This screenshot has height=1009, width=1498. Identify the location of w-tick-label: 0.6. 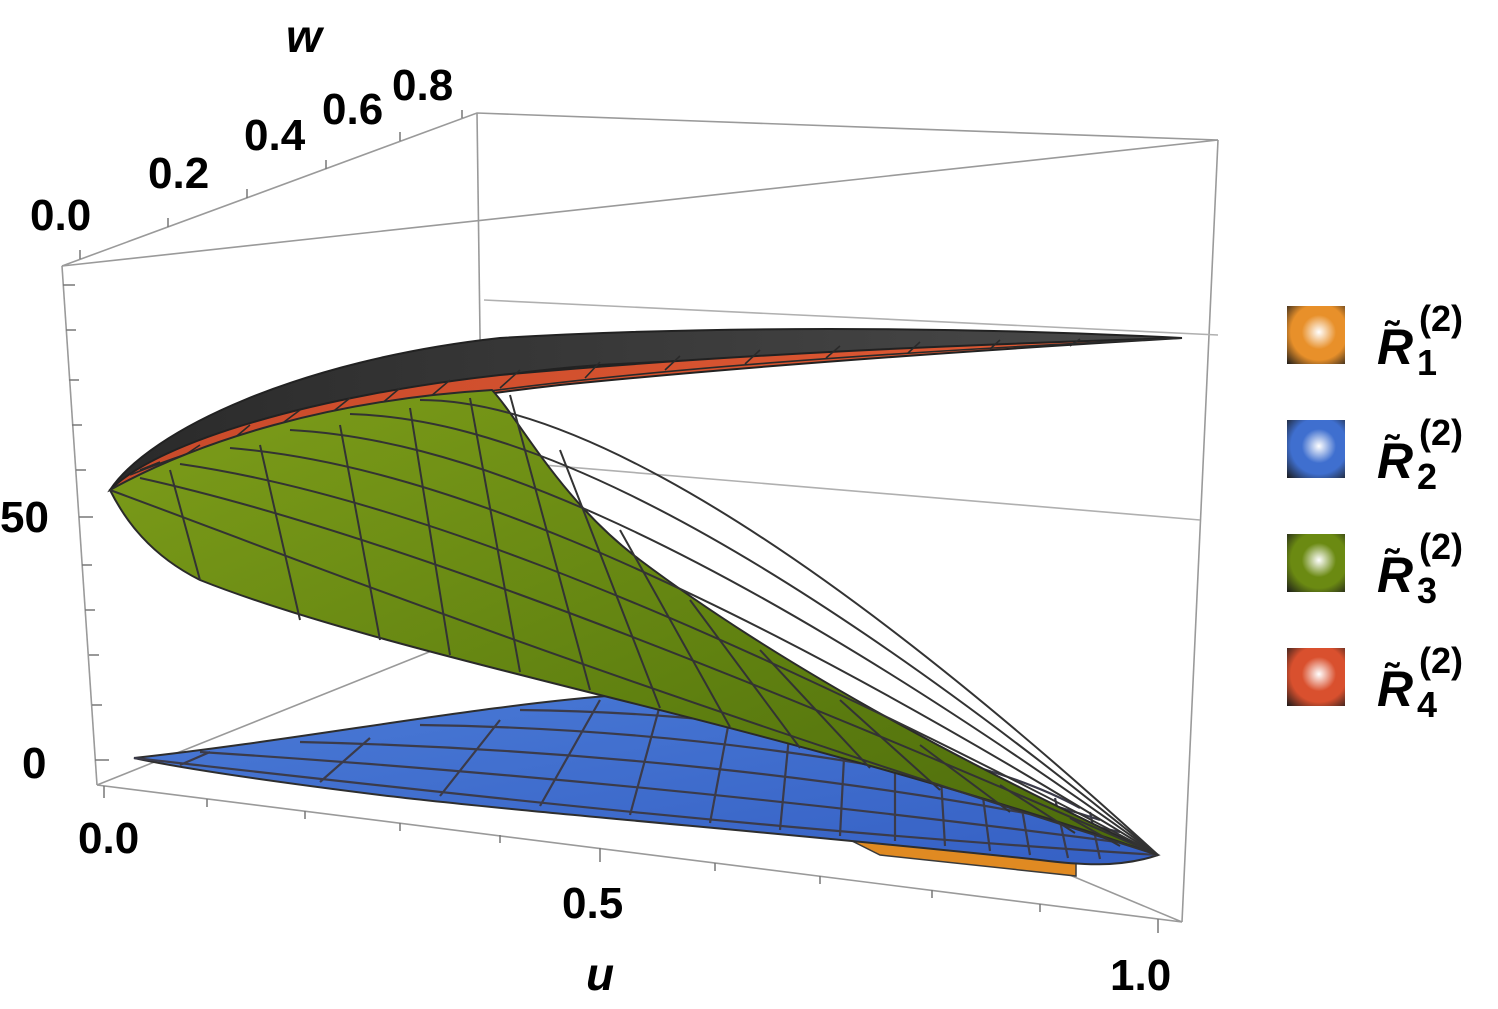
(352, 109).